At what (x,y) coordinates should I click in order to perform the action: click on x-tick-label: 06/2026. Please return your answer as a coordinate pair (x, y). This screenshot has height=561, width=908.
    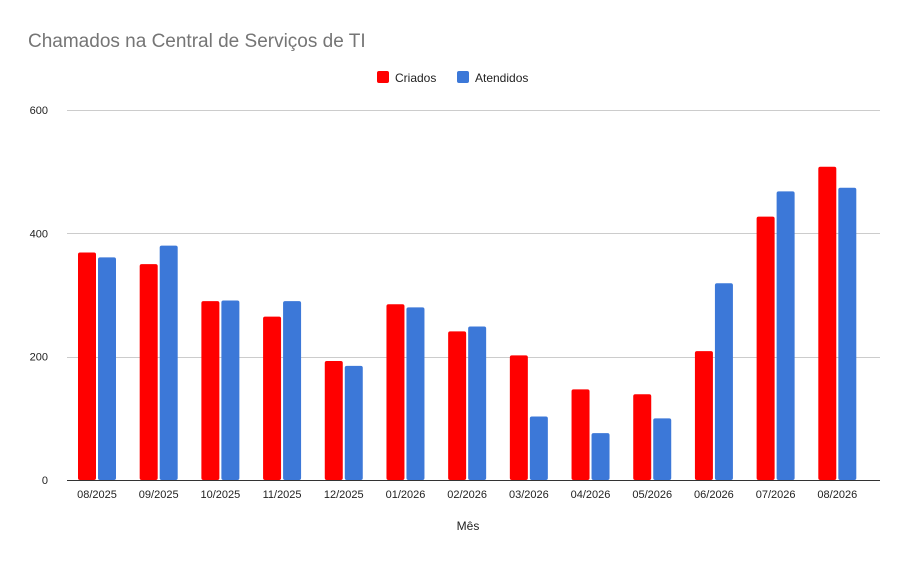
    Looking at the image, I should click on (714, 495).